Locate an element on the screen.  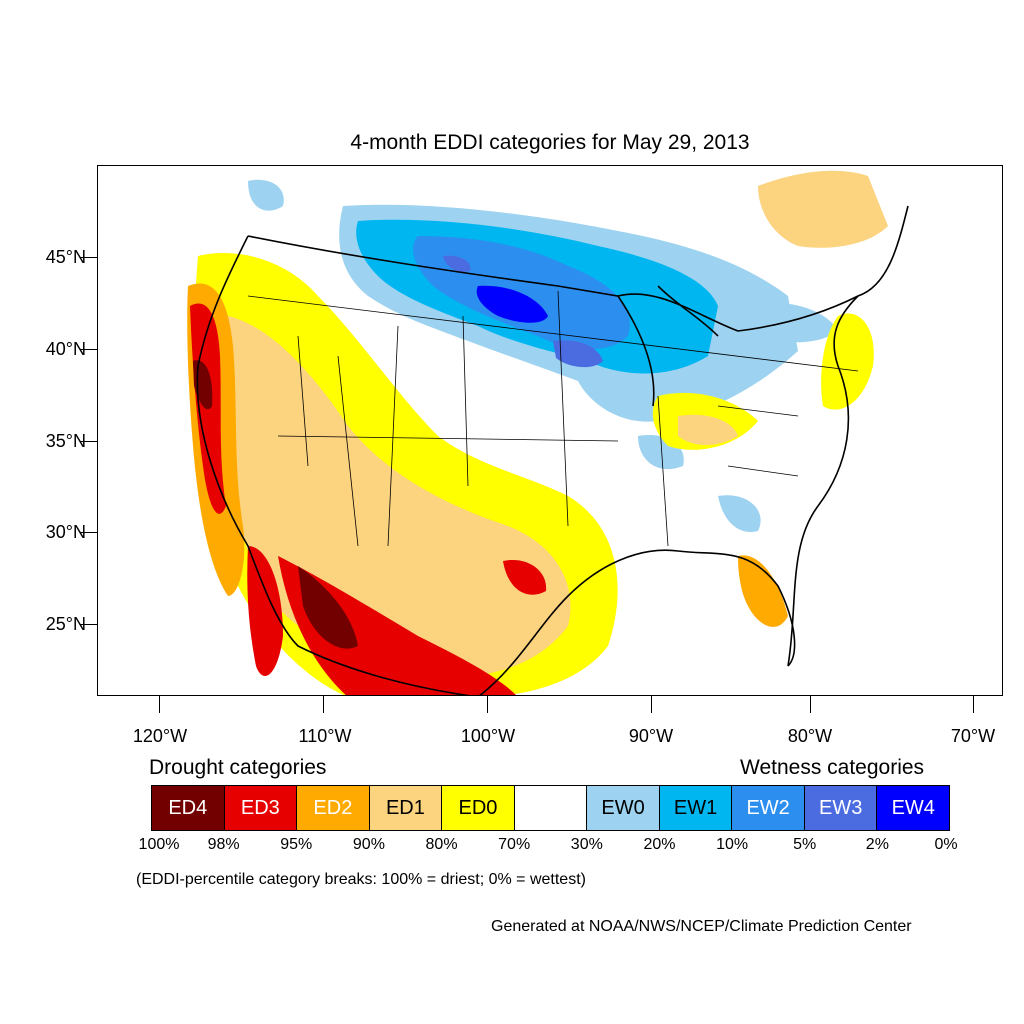
percent-break-label: 5% is located at coordinates (805, 844).